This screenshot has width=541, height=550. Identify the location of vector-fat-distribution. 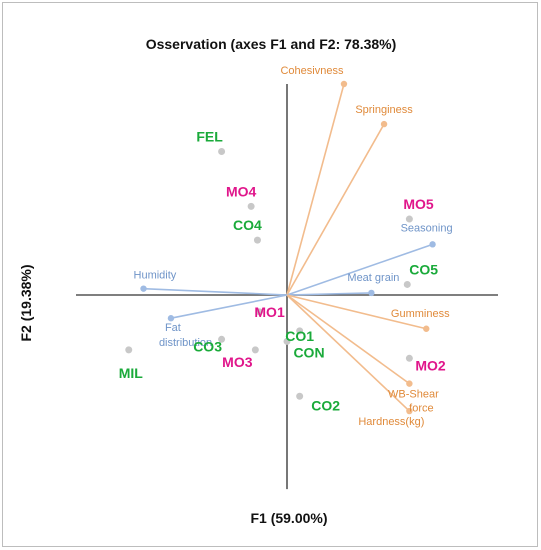
(229, 306).